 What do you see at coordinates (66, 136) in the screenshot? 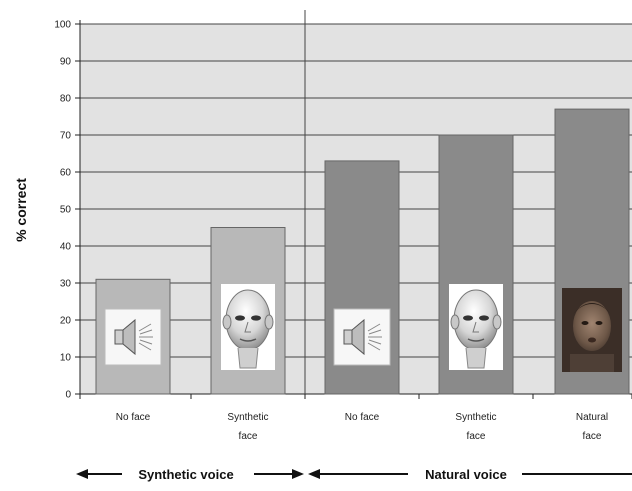
I see `y-tick-label: 70` at bounding box center [66, 136].